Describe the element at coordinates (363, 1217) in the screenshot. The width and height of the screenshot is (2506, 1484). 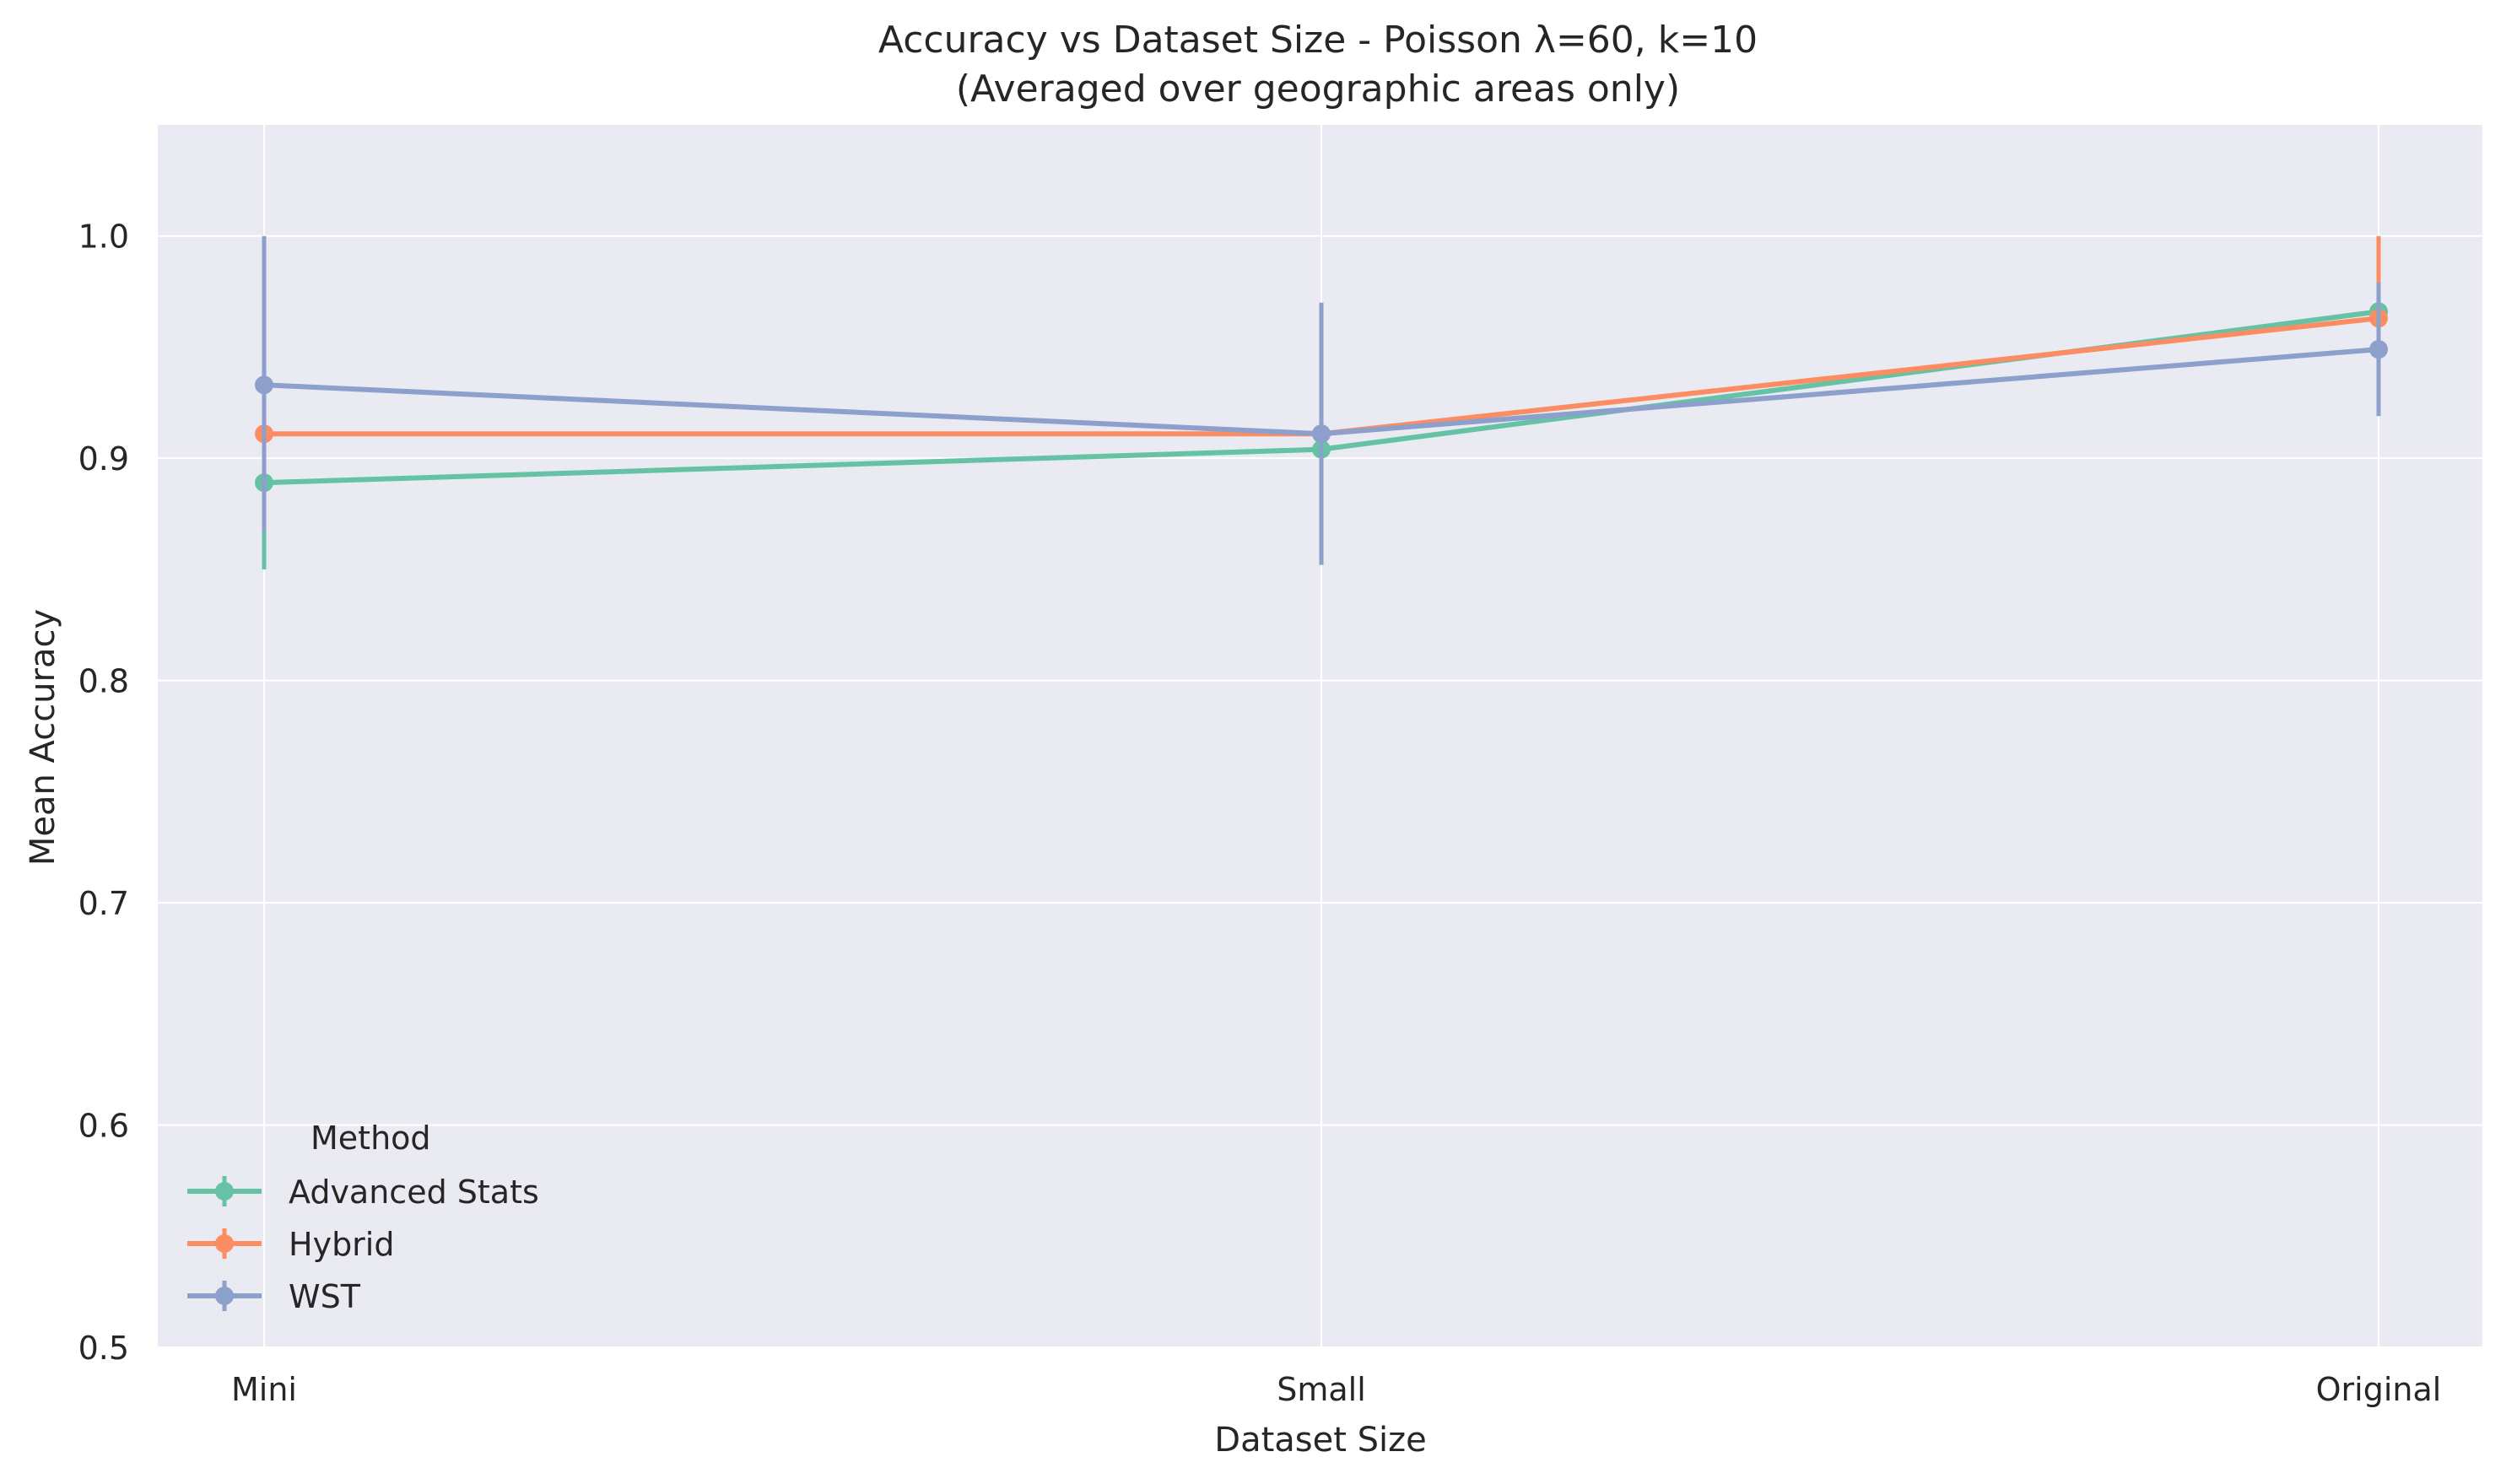
I see `legend: Method Advanced Stats Hybrid WST` at that location.